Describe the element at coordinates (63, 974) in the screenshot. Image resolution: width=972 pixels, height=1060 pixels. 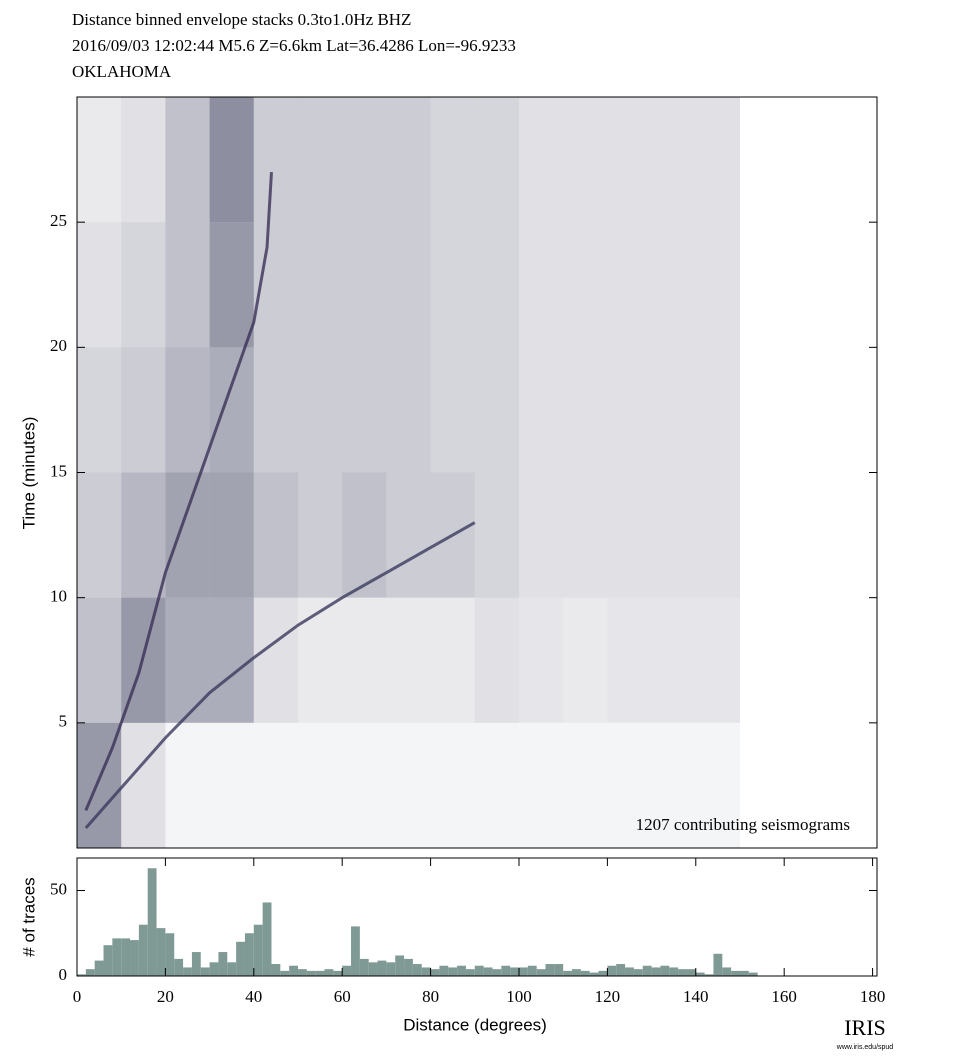
I see `y-tick-label: 0` at that location.